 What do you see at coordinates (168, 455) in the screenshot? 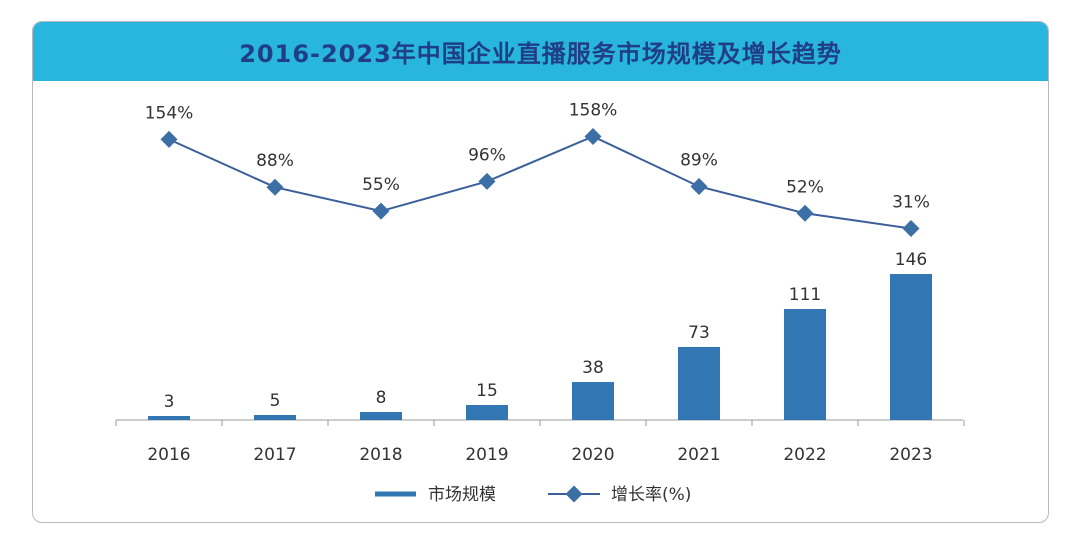
I see `category-label-2016: 2016` at bounding box center [168, 455].